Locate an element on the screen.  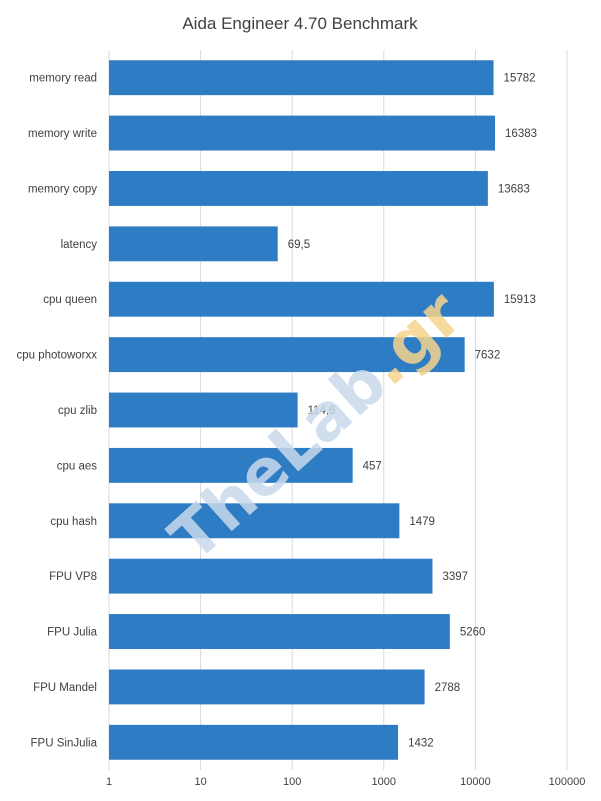
value-label: 69,5 is located at coordinates (299, 245).